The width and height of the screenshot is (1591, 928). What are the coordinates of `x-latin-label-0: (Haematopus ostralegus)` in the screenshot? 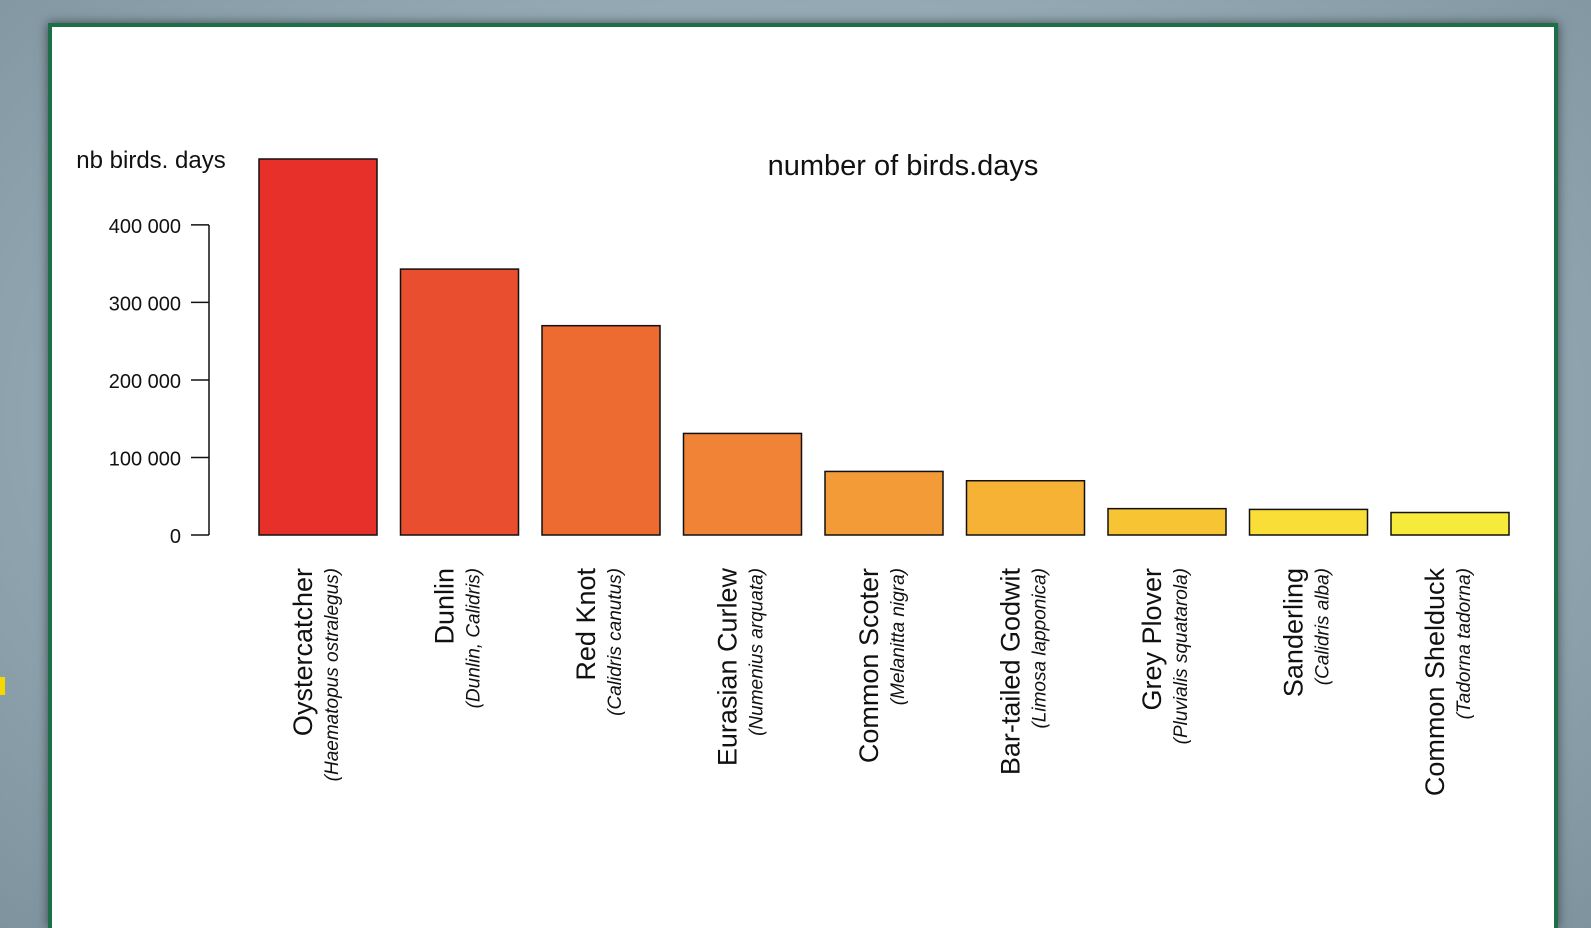 It's located at (332, 674).